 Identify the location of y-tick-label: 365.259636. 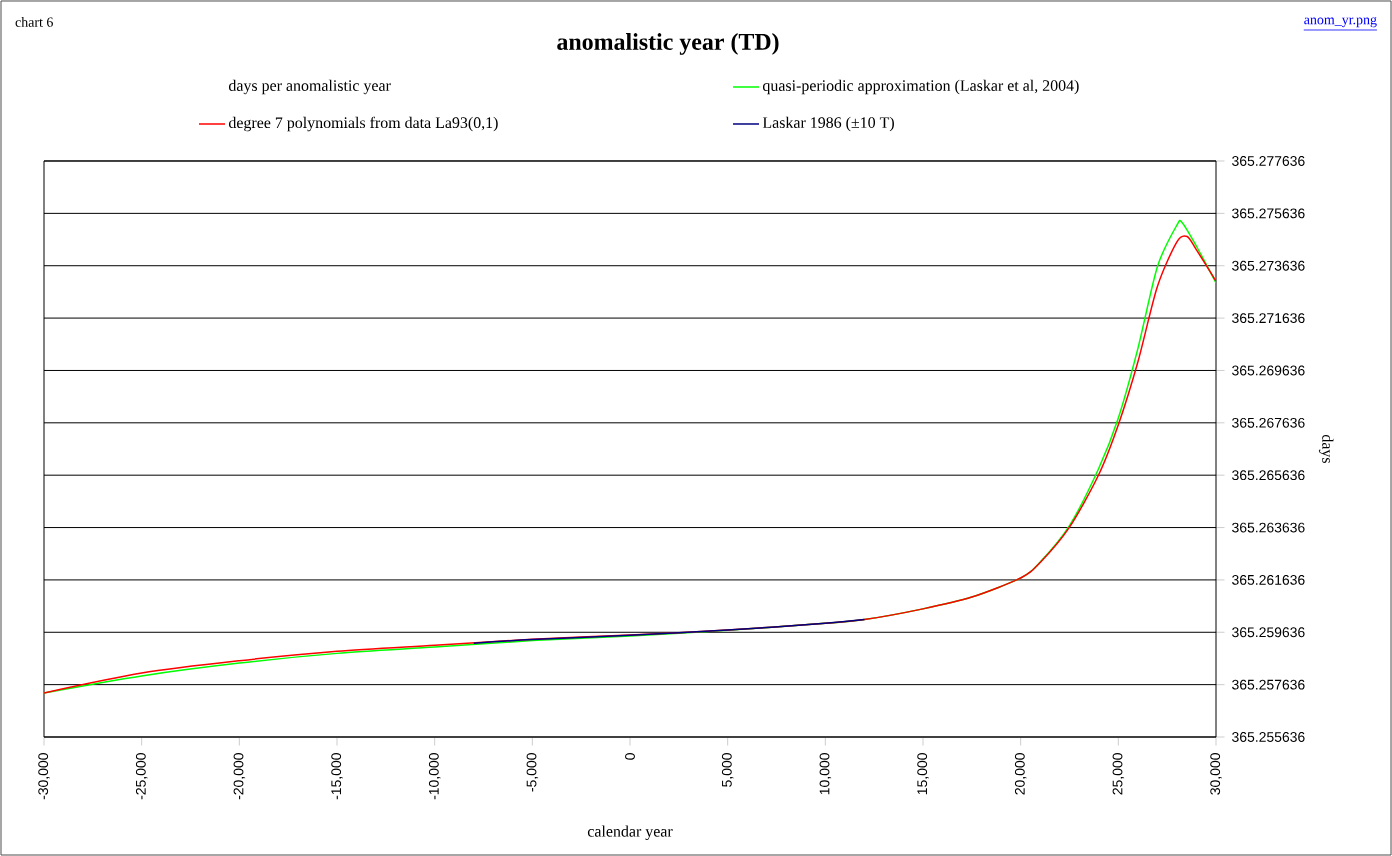
(1268, 632).